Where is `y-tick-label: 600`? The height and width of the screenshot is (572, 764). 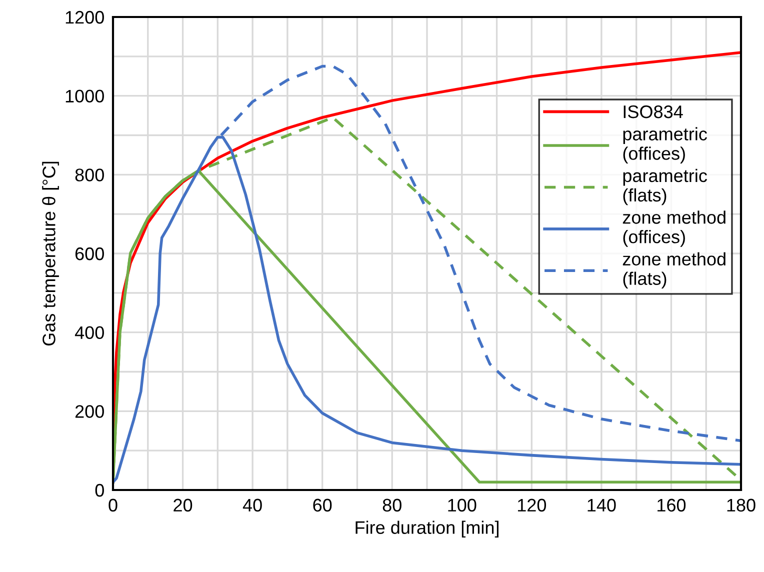
y-tick-label: 600 is located at coordinates (89, 253).